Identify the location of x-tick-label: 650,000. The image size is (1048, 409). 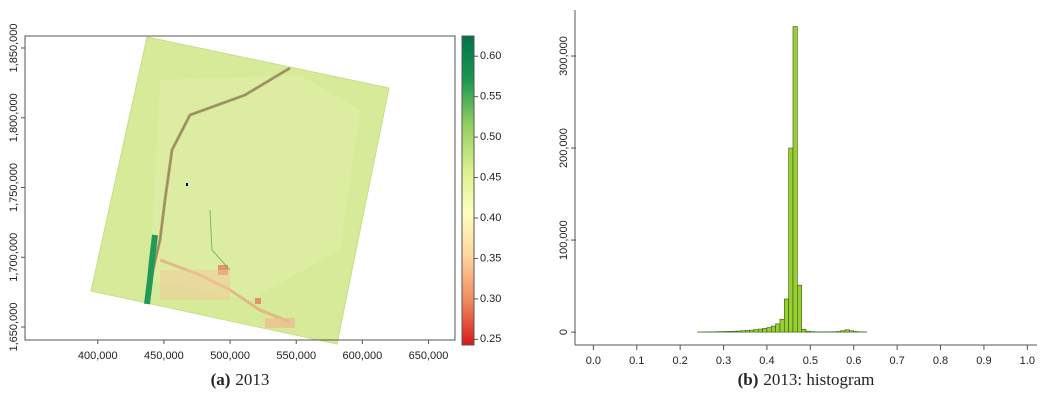
(429, 356).